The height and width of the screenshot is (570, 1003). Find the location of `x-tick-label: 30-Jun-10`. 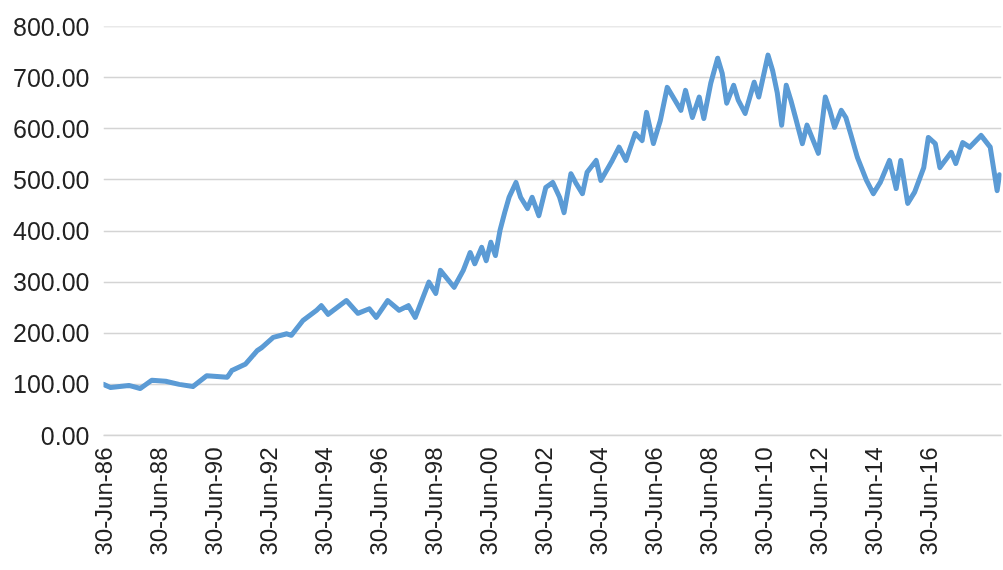

x-tick-label: 30-Jun-10 is located at coordinates (763, 501).